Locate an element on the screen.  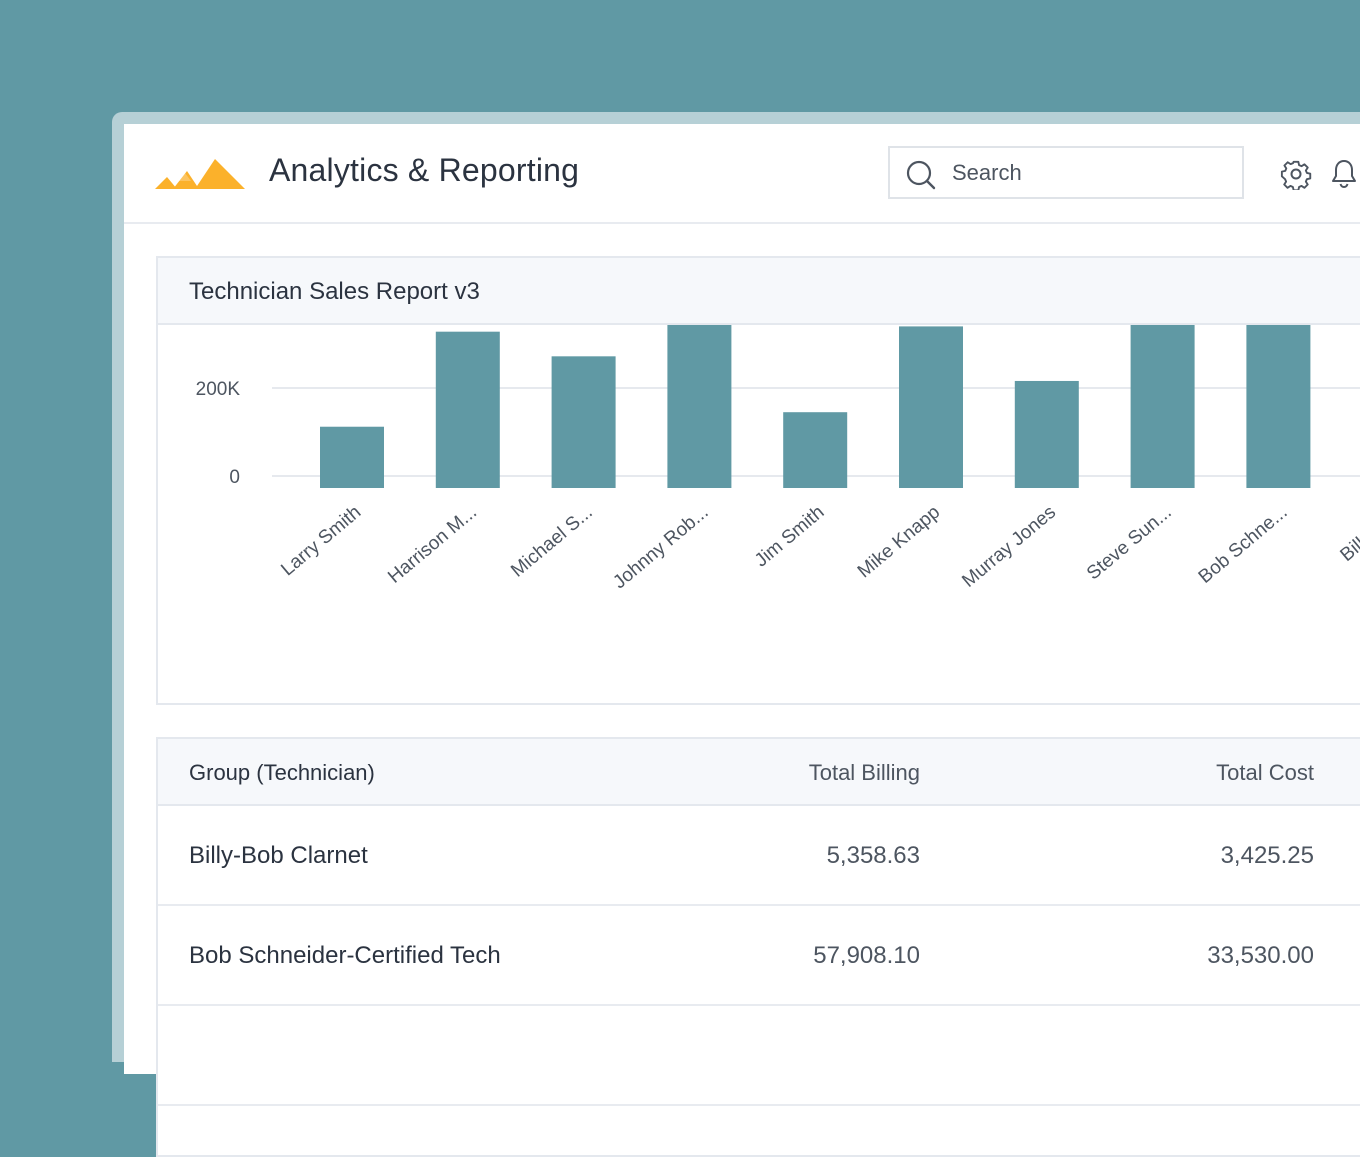
x-axis-tick-label: Murray Jones is located at coordinates (1009, 547).